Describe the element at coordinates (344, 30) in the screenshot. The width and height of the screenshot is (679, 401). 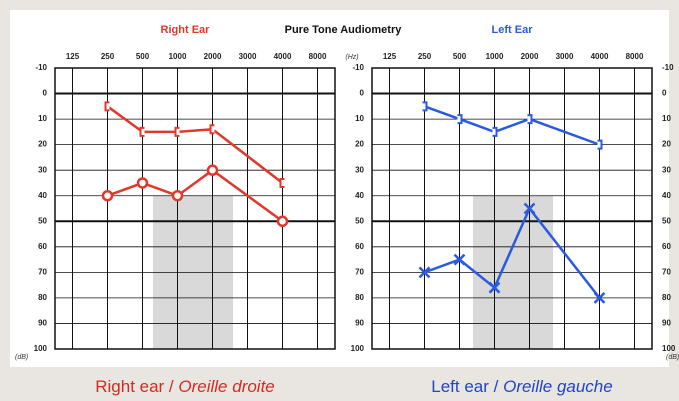
I see `page-title: Pure Tone Audiometry` at that location.